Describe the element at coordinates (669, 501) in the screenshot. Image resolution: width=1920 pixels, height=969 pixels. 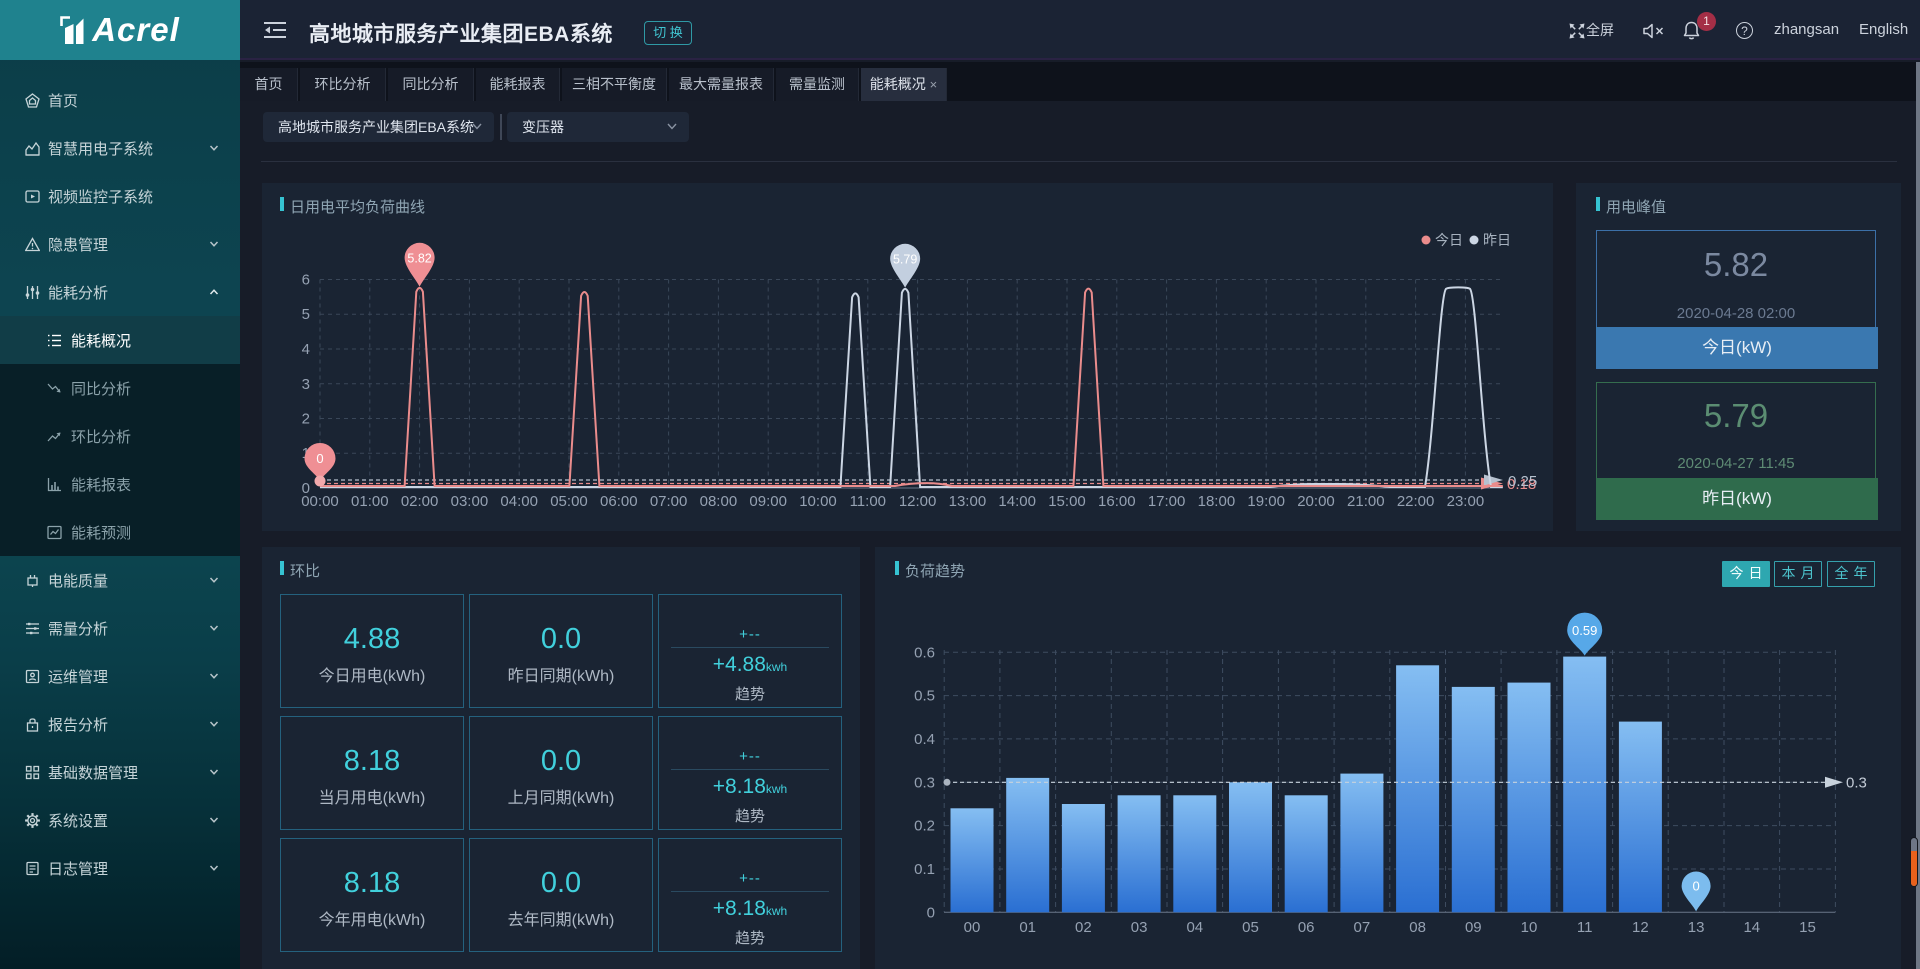
I see `svg-text: 07:00` at that location.